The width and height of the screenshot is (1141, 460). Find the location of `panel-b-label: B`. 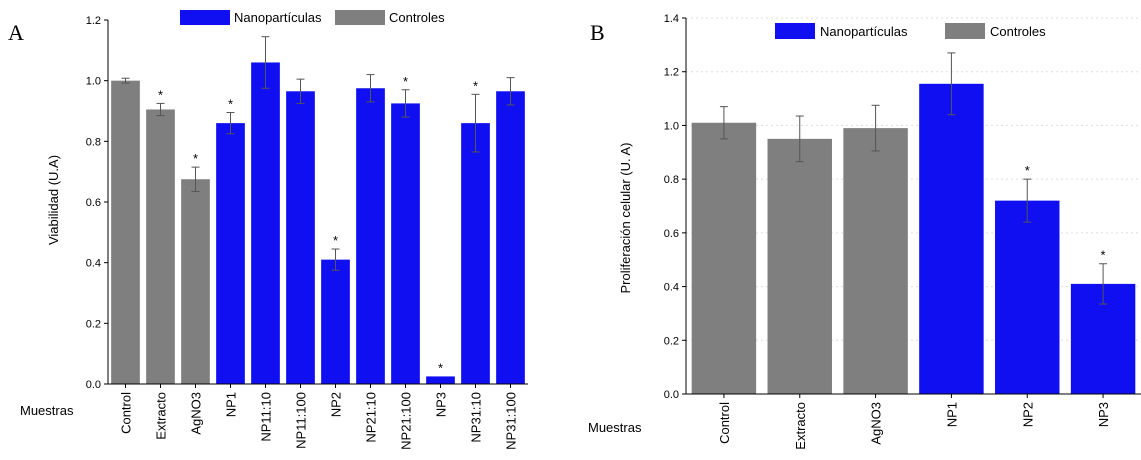

panel-b-label: B is located at coordinates (597, 32).